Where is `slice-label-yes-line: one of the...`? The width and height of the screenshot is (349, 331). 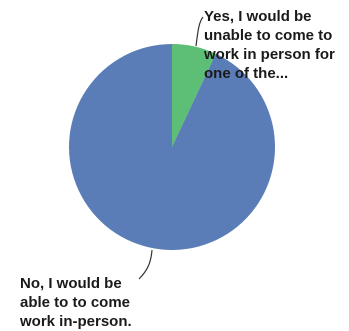 slice-label-yes-line: one of the... is located at coordinates (246, 73).